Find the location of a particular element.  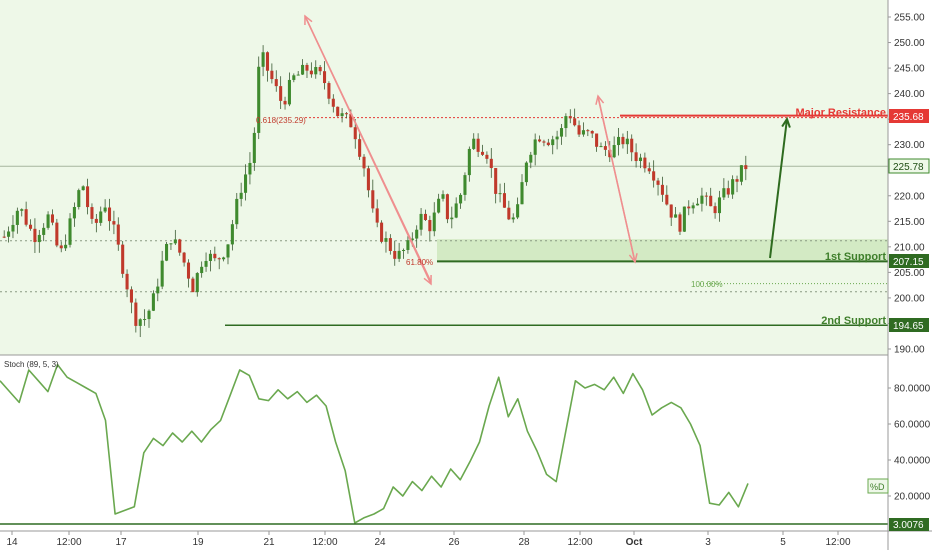

support-zone is located at coordinates (662, 250).